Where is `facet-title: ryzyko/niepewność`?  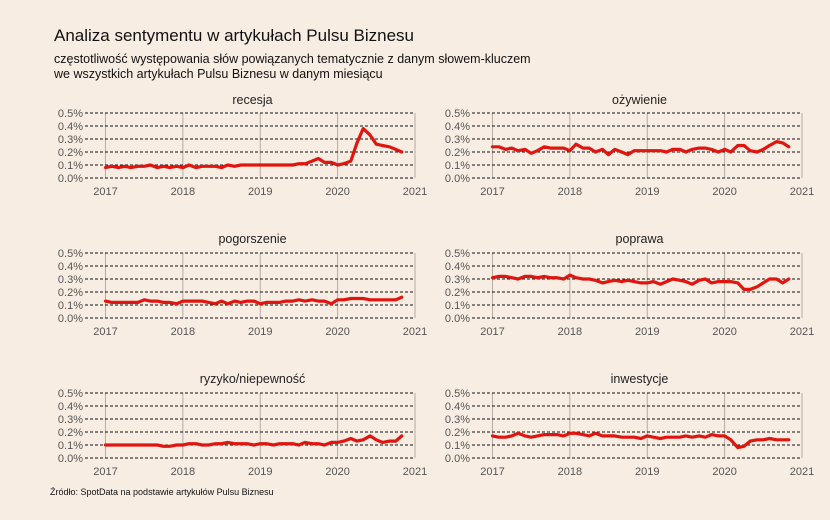 facet-title: ryzyko/niepewność is located at coordinates (253, 379).